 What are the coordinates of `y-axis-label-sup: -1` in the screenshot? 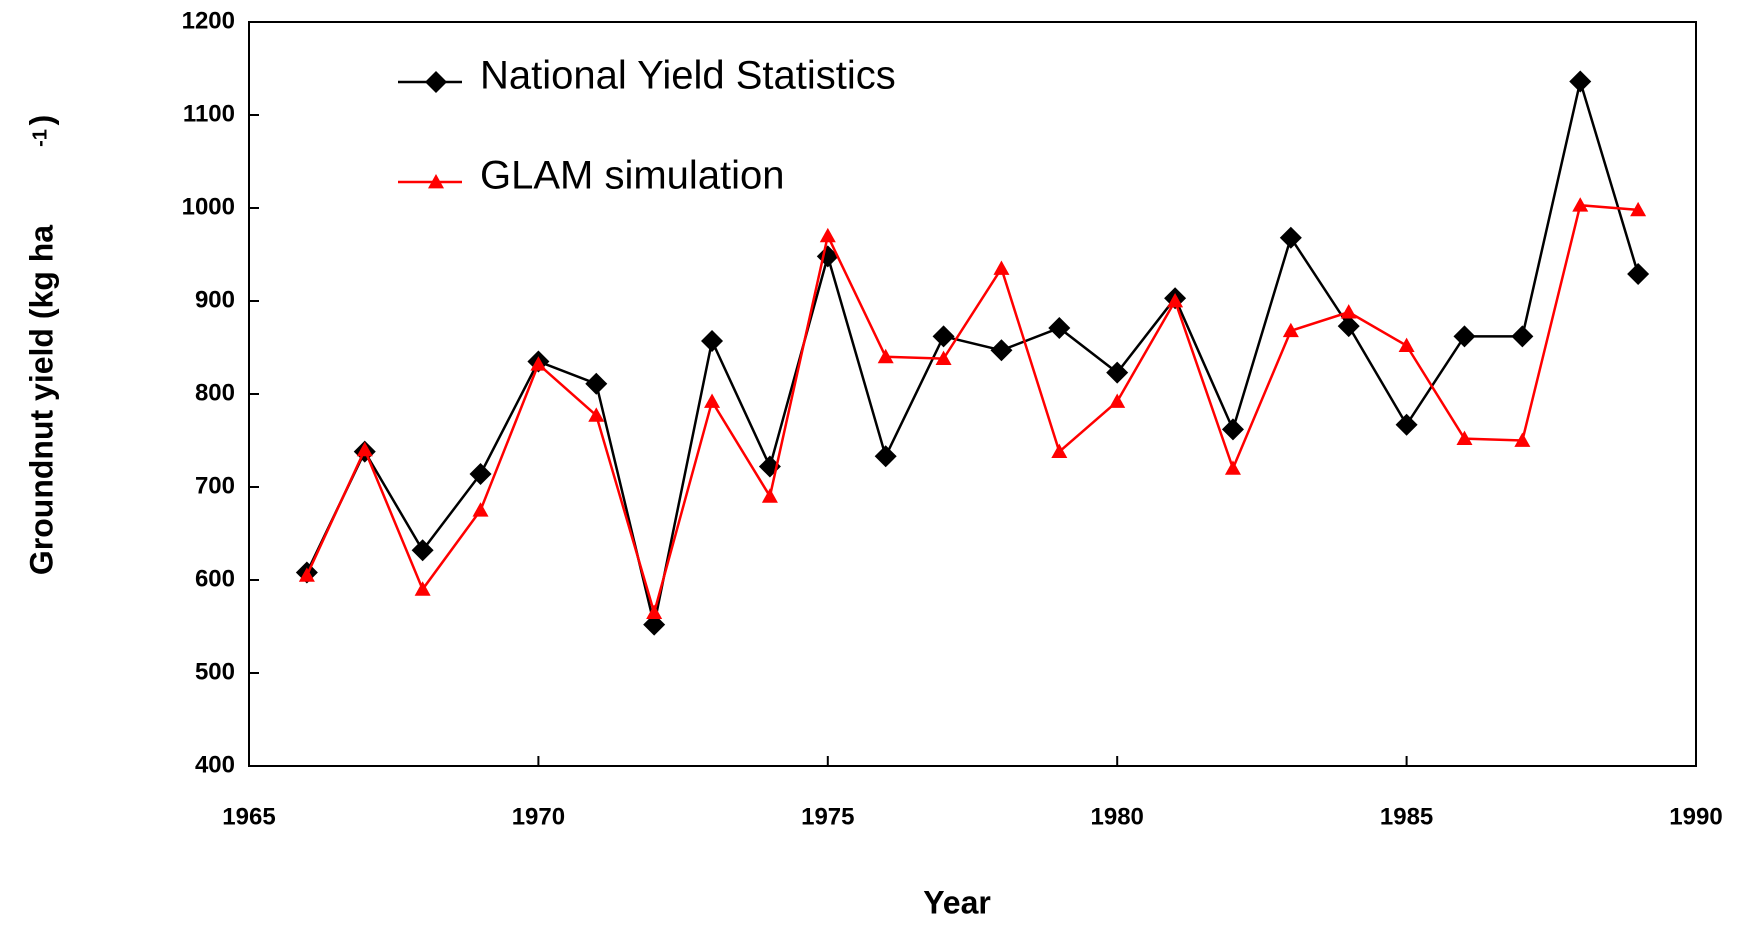 It's located at (40, 138).